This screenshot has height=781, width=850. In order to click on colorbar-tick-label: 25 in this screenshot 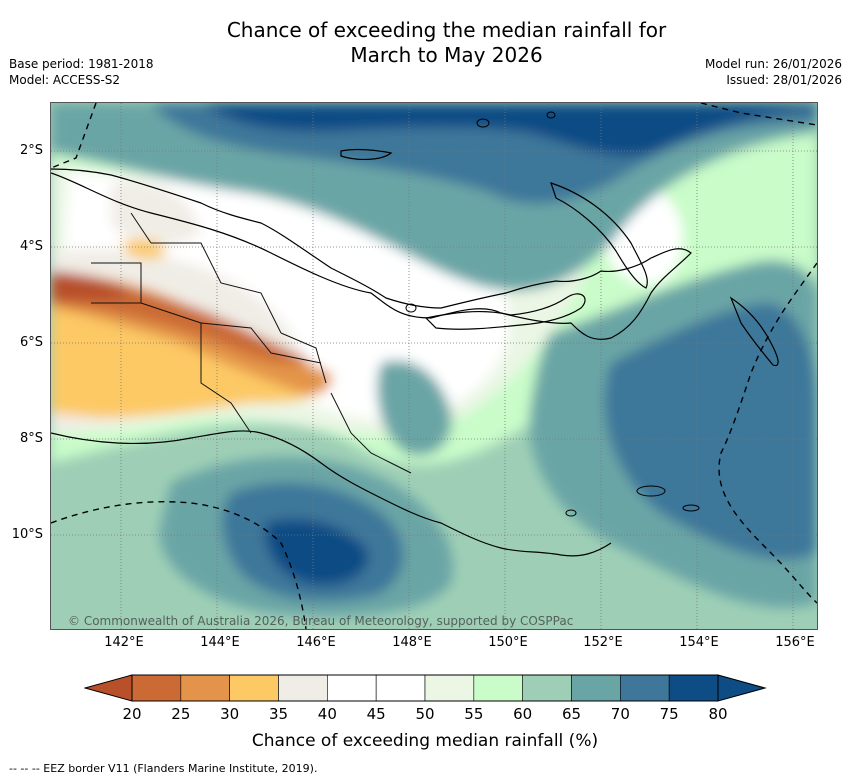, I will do `click(181, 714)`.